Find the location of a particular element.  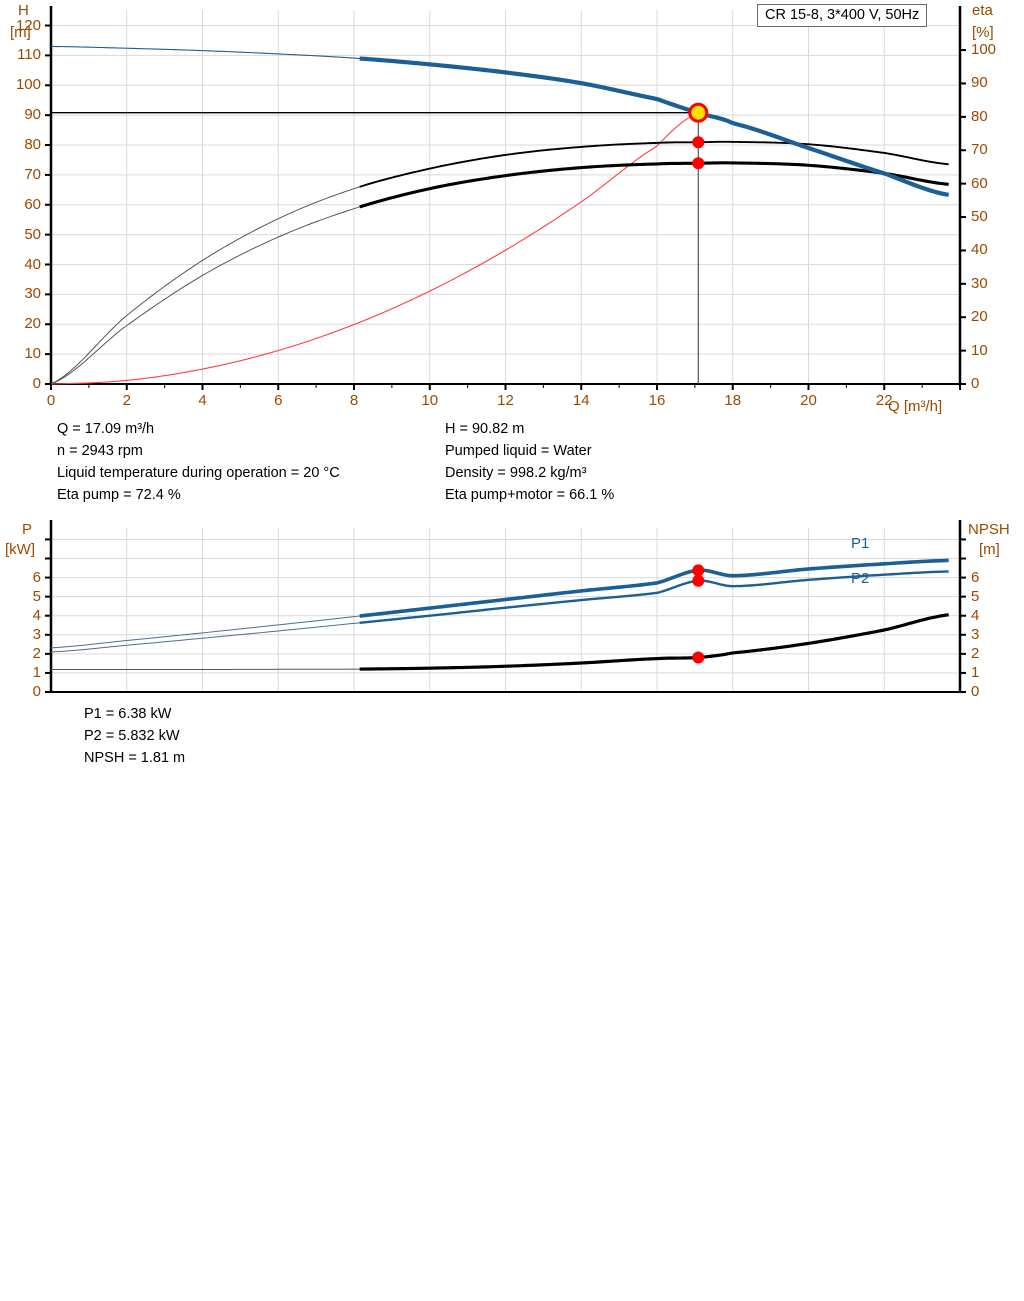

top-y-right-tick: 10 is located at coordinates (979, 350).